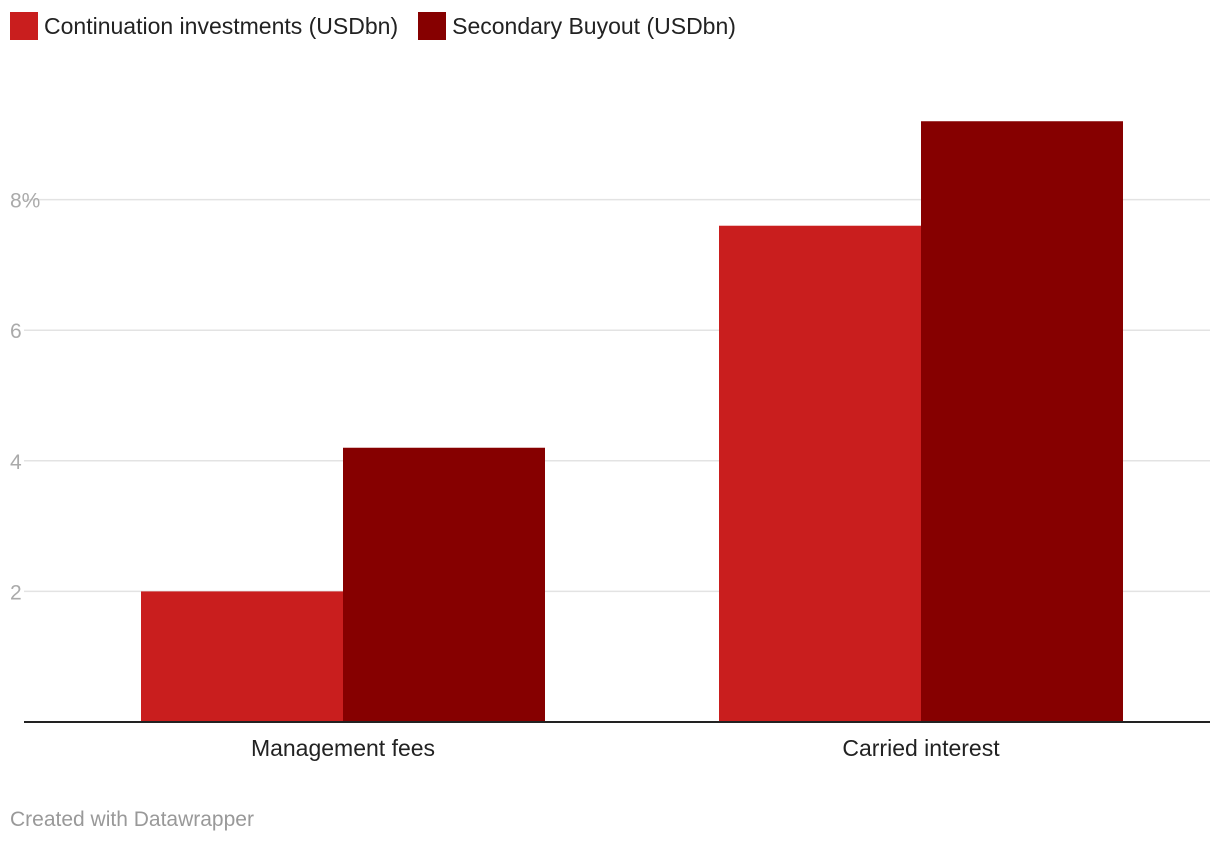 The width and height of the screenshot is (1220, 844). Describe the element at coordinates (25, 201) in the screenshot. I see `y-tick-label-8: 8%` at that location.